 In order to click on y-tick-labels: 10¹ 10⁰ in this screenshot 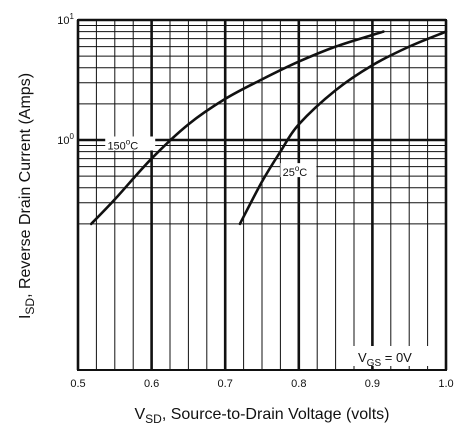, I will do `click(65, 79)`.